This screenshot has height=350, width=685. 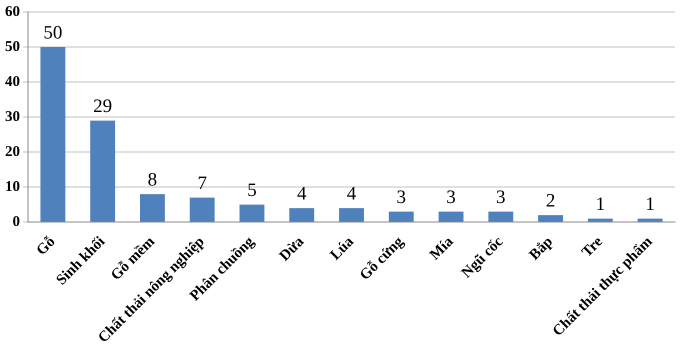 I want to click on data-label: 29, so click(x=102, y=107).